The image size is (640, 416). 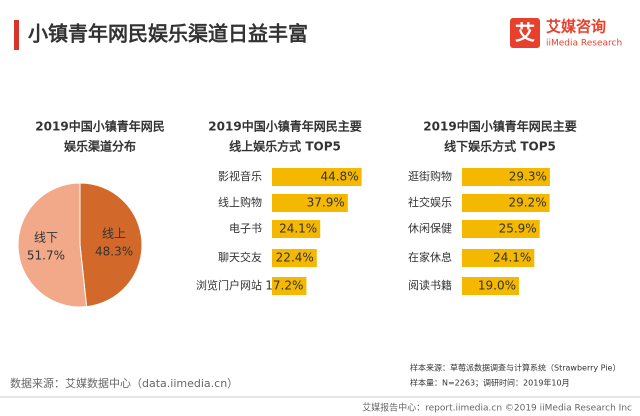 What do you see at coordinates (114, 252) in the screenshot?
I see `slice-value: 48.3%` at bounding box center [114, 252].